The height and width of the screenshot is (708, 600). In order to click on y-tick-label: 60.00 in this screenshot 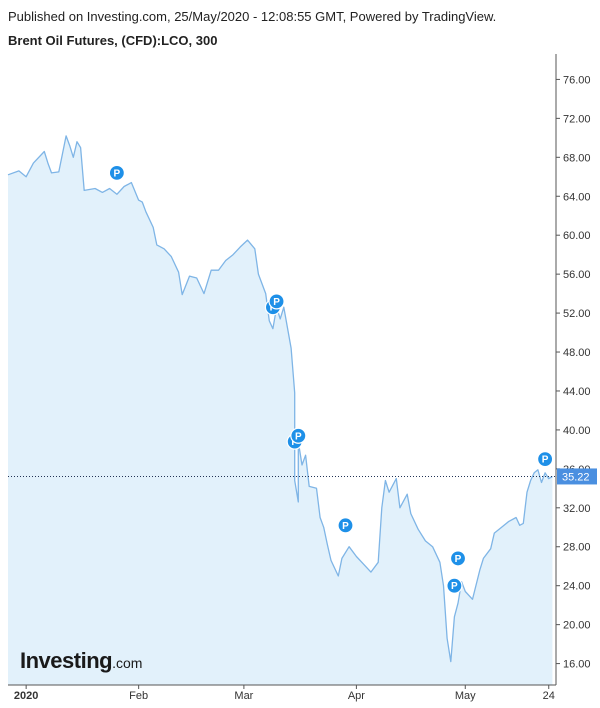, I will do `click(577, 236)`.